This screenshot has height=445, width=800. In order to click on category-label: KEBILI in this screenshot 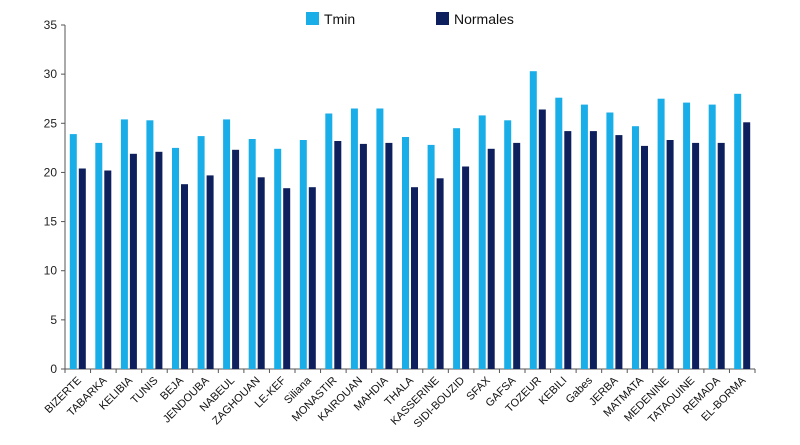, I will do `click(553, 391)`.